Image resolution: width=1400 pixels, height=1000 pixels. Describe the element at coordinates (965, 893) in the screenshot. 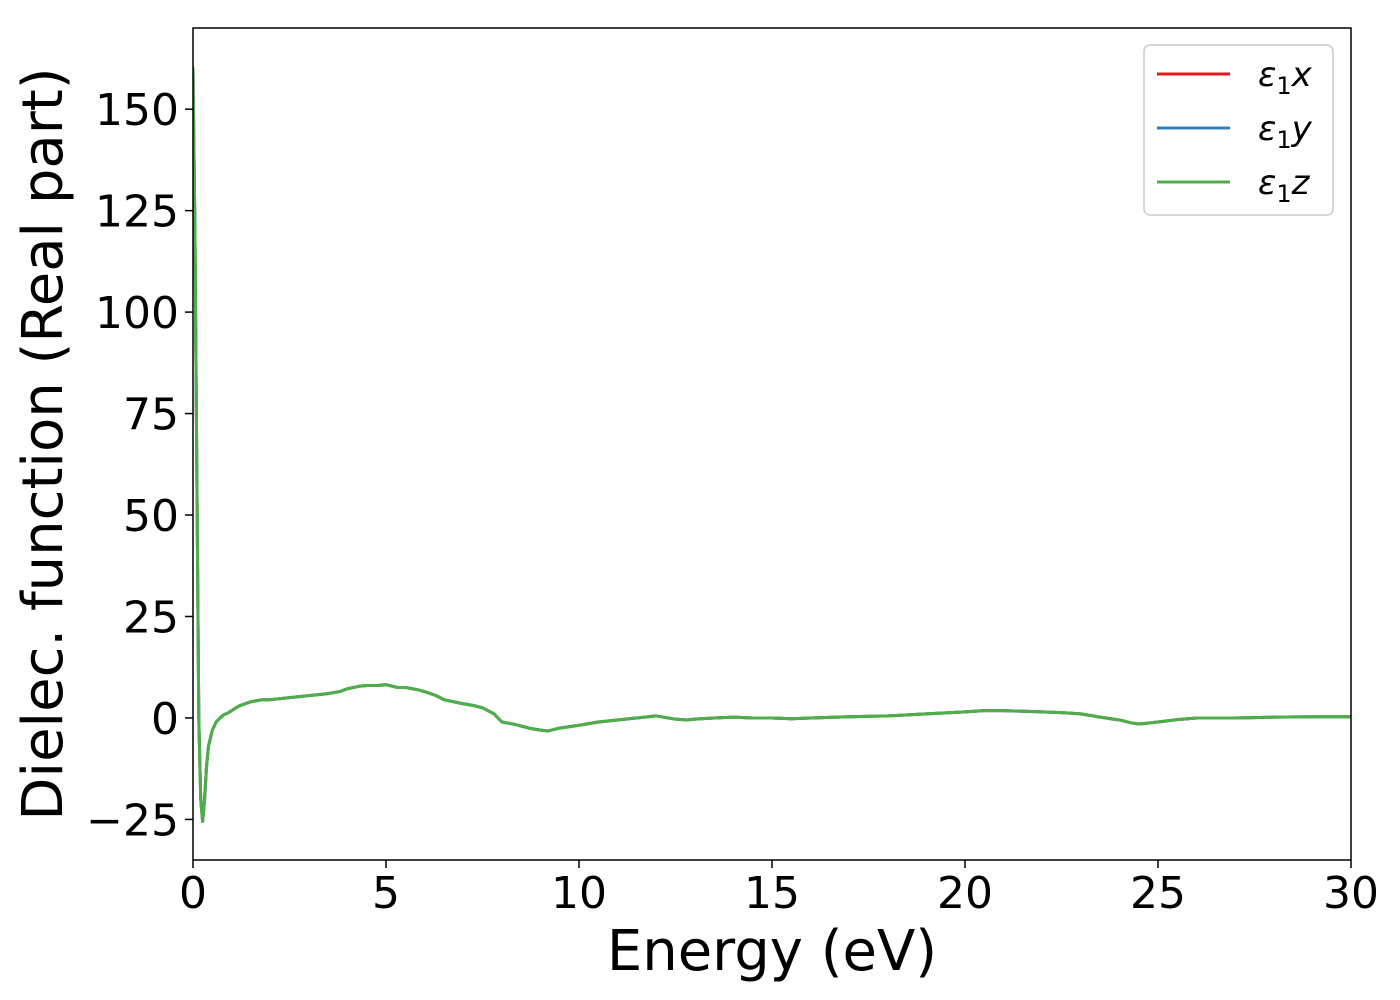

I see `x-tick-label: 20` at that location.